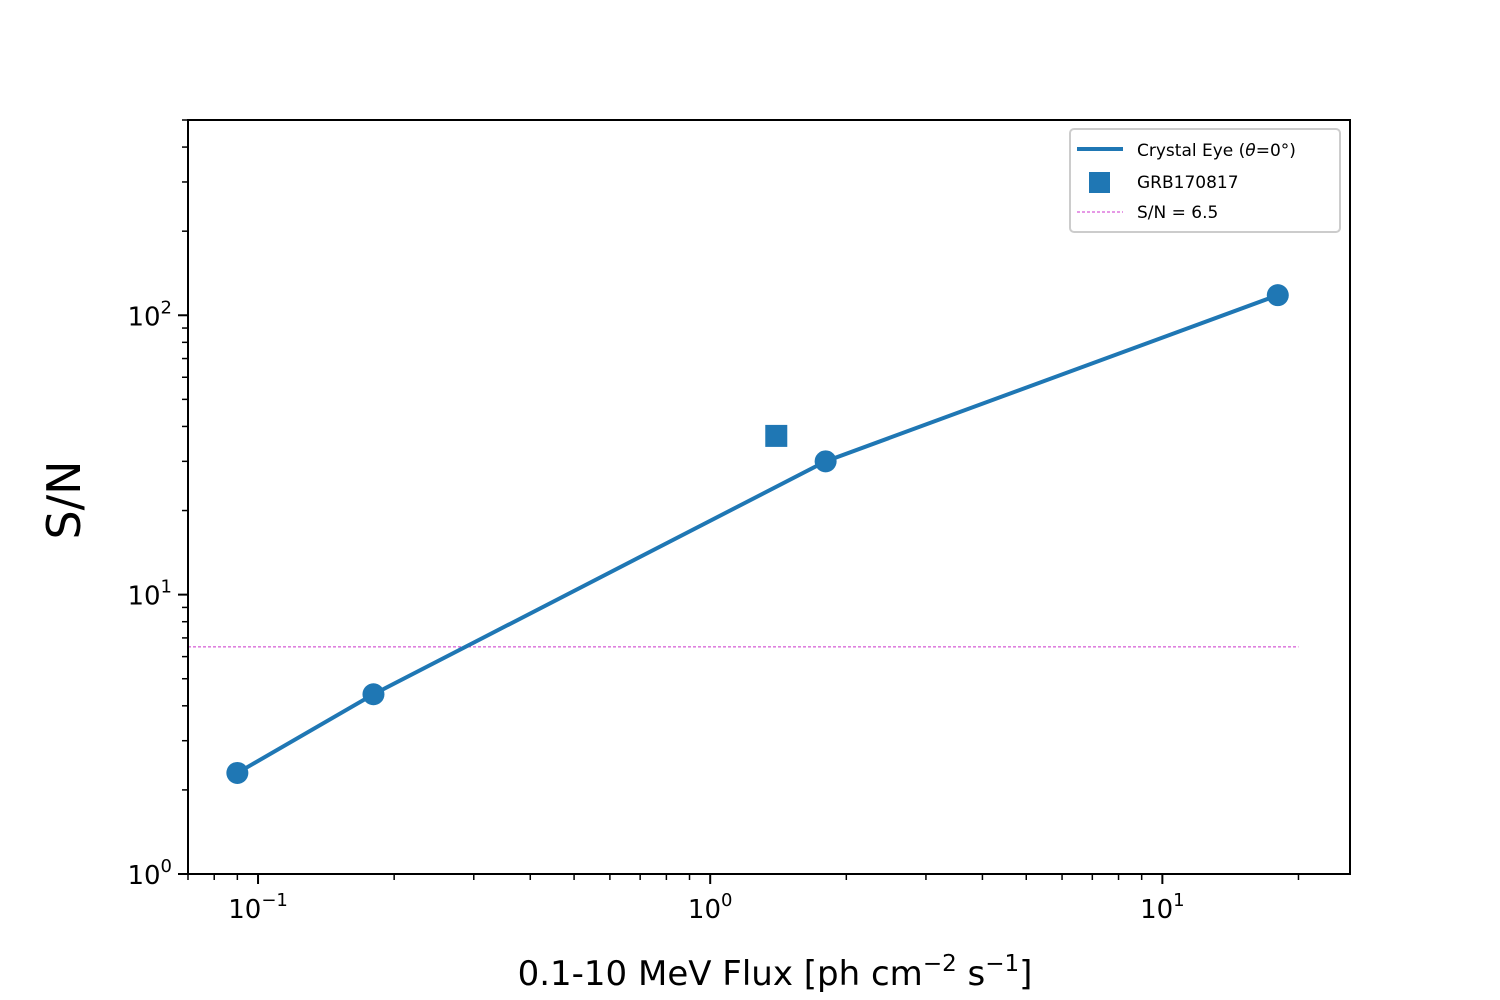  I want to click on legend: Crystal Eye (θ=0°) GRB170817 S/N = 6.5, so click(1205, 180).